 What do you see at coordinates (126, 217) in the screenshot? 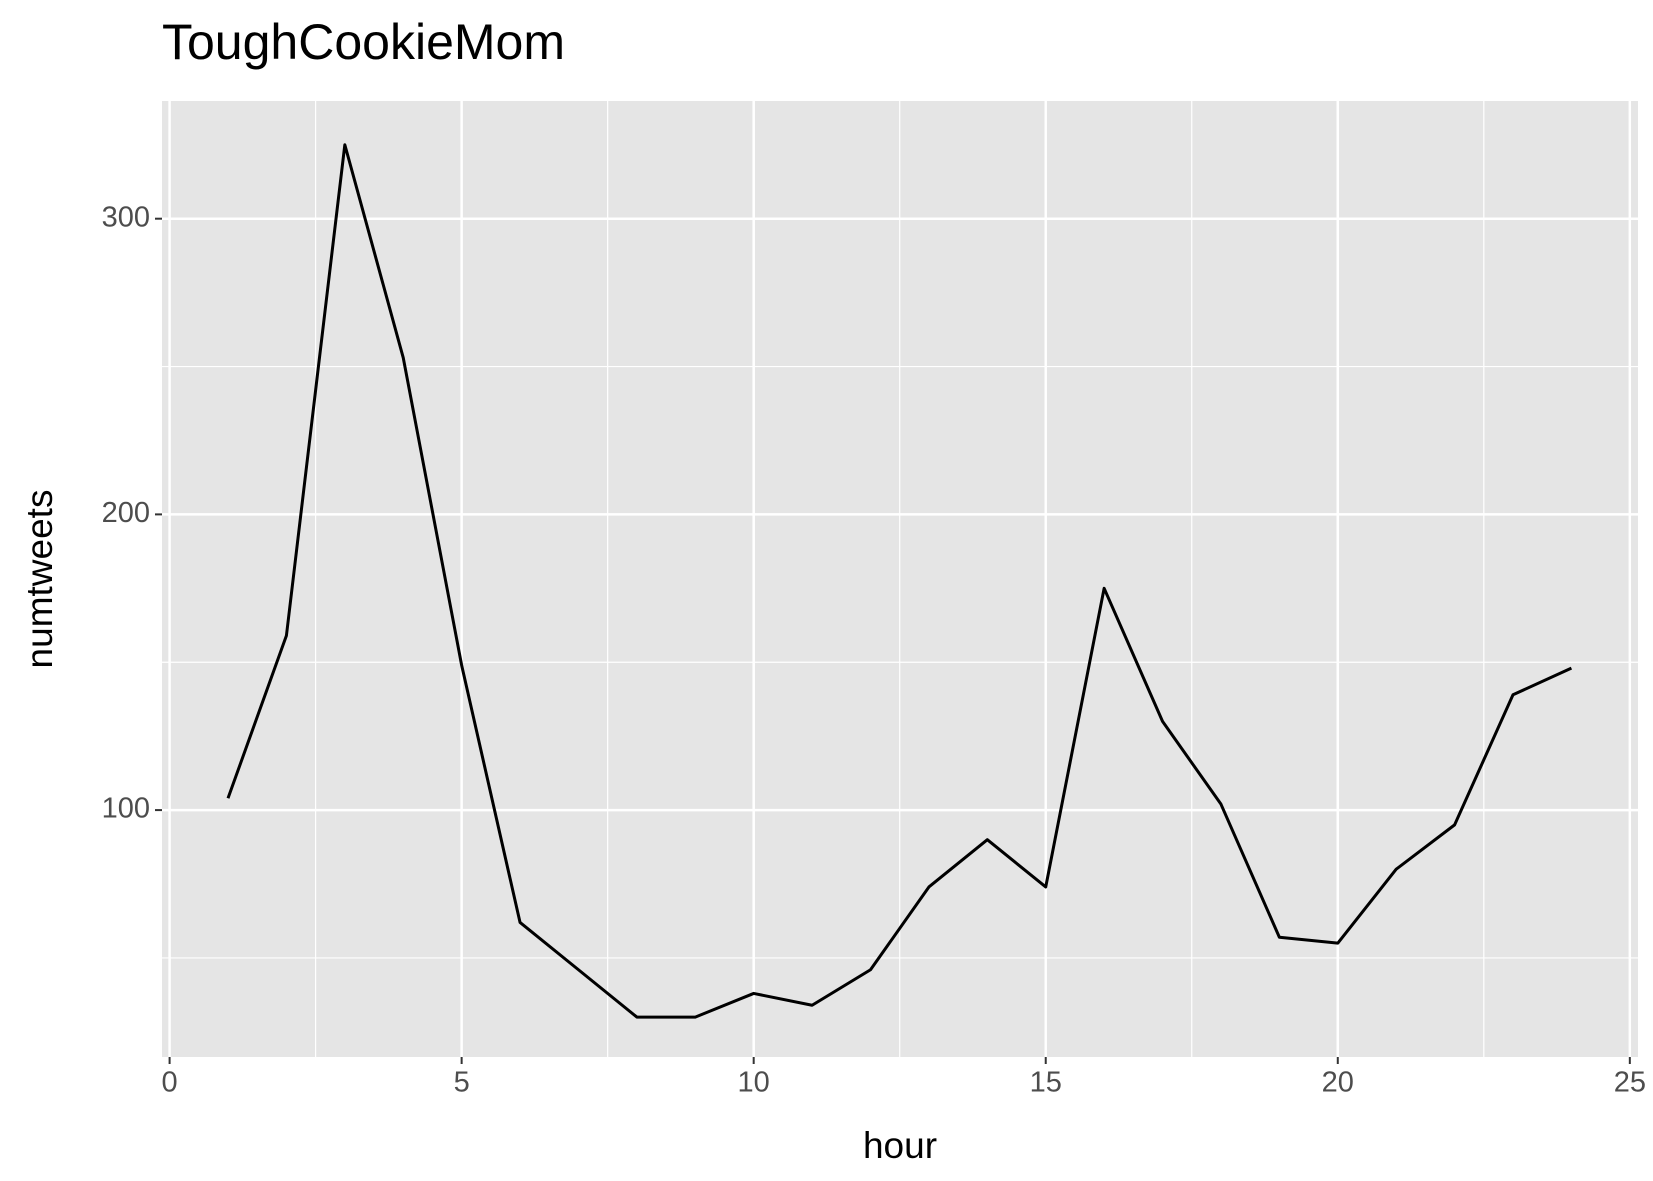
I see `y-tick-label: 300` at bounding box center [126, 217].